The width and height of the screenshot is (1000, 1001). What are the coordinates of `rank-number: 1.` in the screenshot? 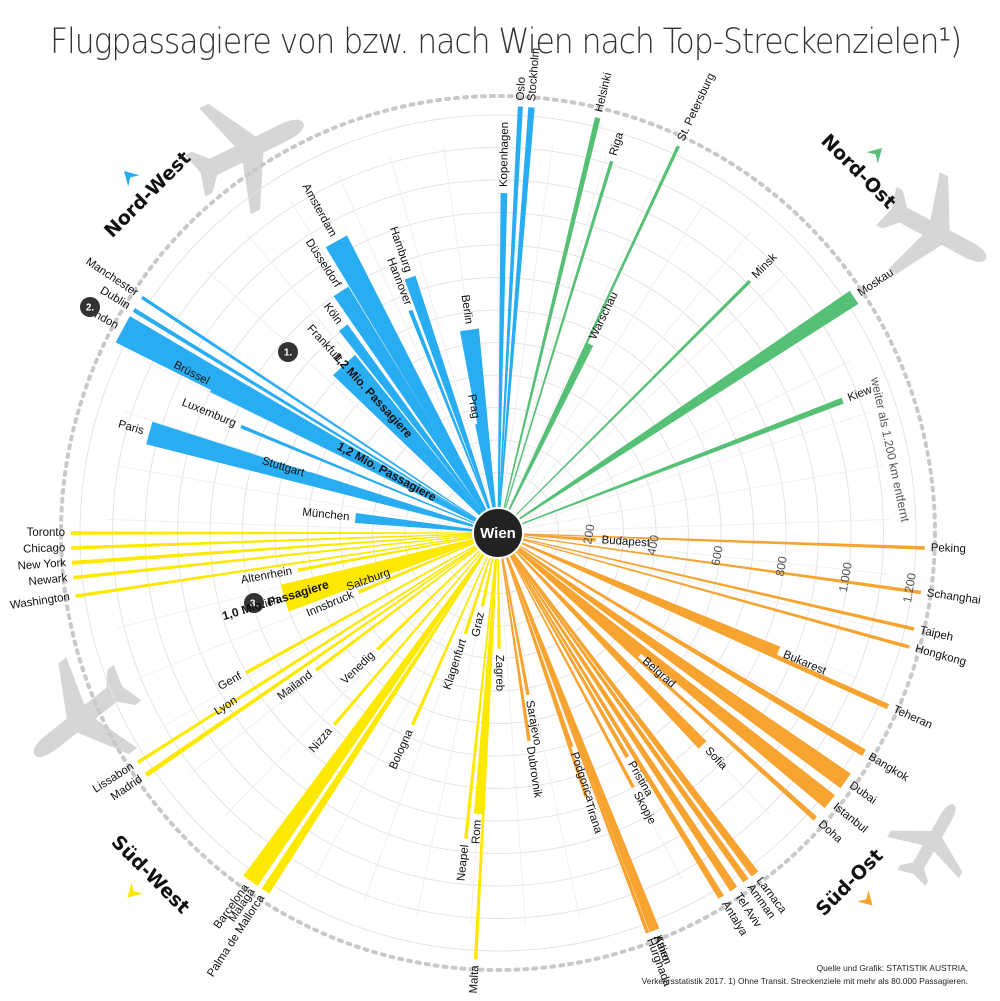 It's located at (288, 353).